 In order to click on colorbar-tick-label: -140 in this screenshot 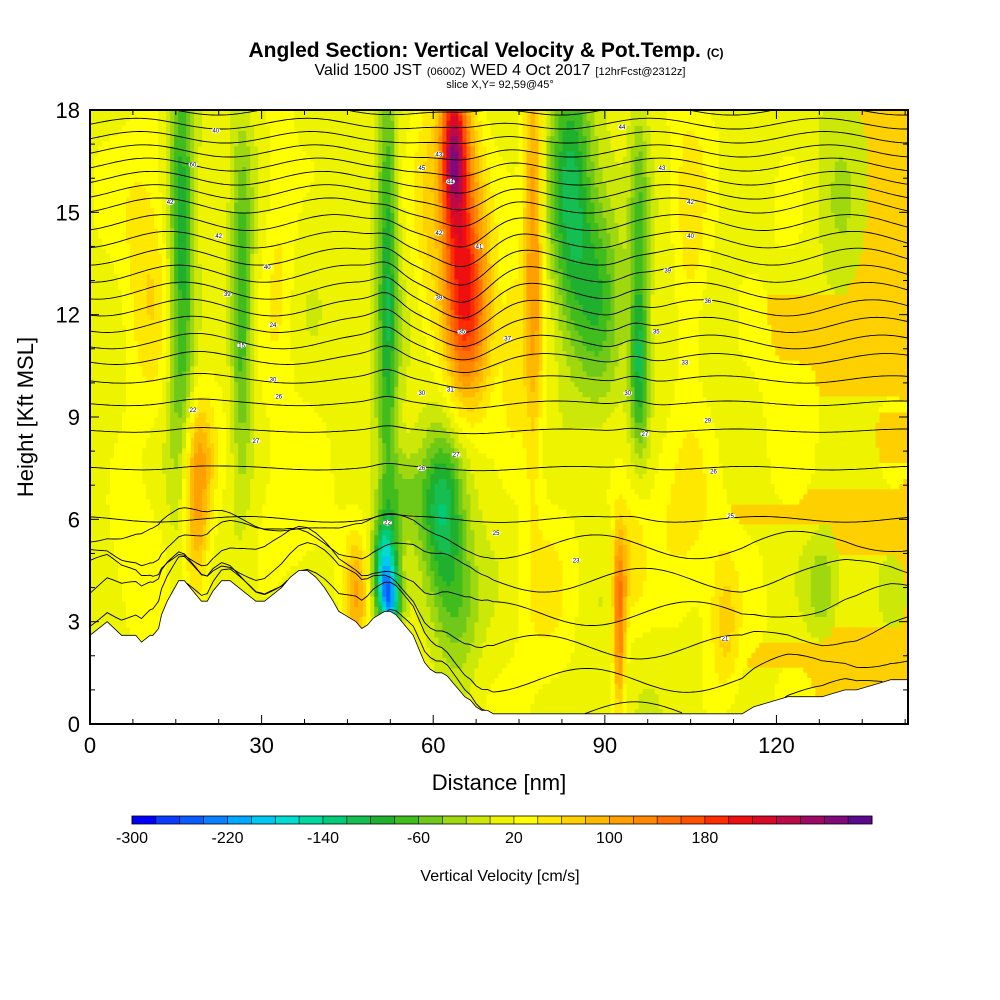, I will do `click(323, 838)`.